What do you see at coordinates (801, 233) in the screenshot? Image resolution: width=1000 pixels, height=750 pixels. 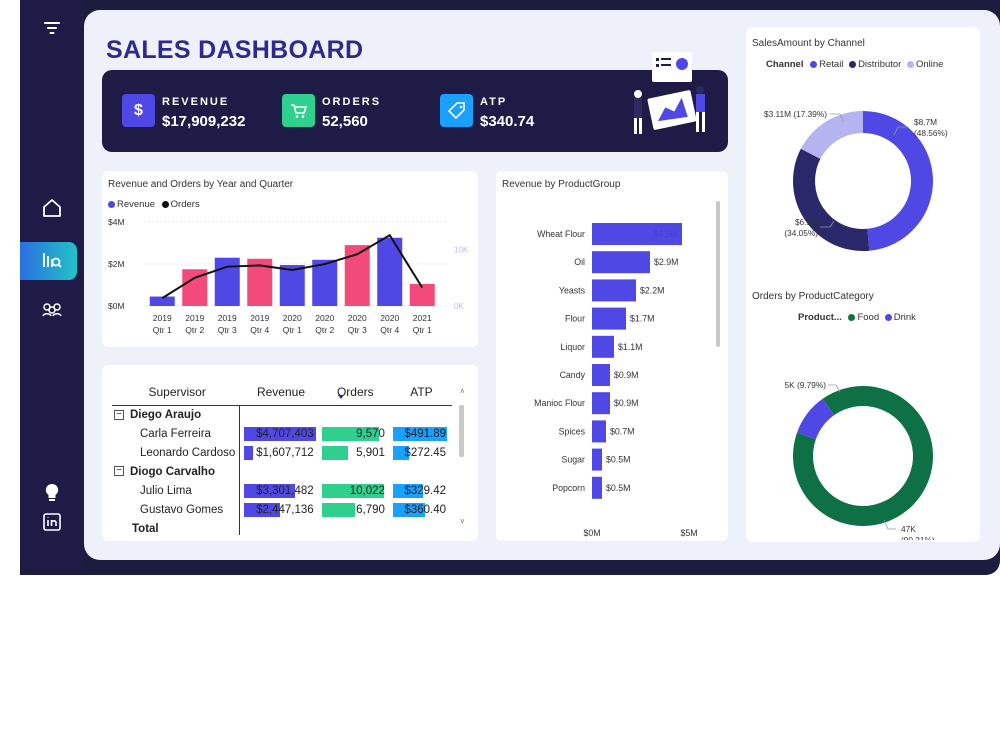 I see `data-label: (34.05%)` at bounding box center [801, 233].